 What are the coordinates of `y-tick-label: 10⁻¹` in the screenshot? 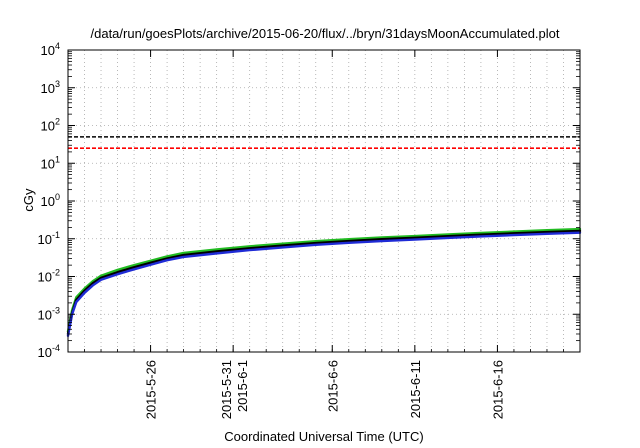 It's located at (49, 238).